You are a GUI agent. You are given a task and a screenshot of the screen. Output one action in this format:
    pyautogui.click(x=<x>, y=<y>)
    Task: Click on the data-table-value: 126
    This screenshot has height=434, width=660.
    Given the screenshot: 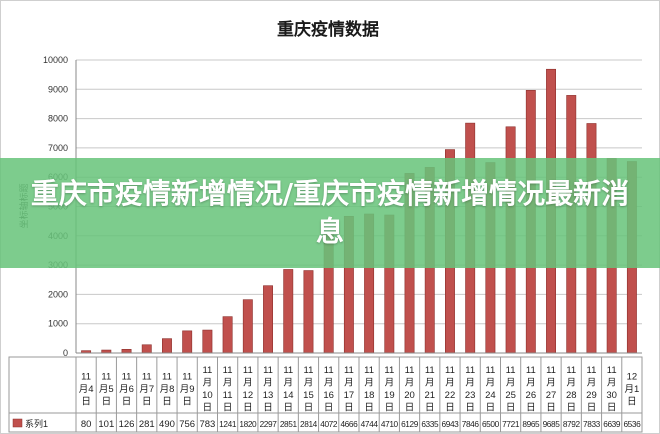 What is the action you would take?
    pyautogui.click(x=127, y=424)
    